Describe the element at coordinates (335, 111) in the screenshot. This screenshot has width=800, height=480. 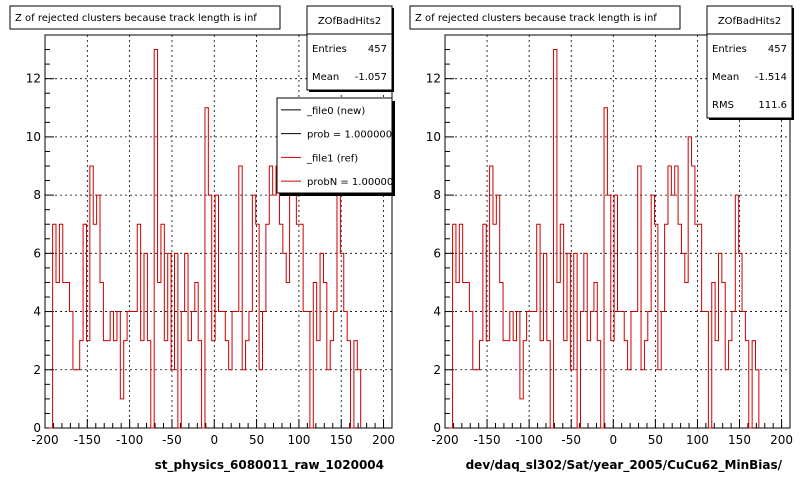
I see `legend-label: _file0 (new)` at that location.